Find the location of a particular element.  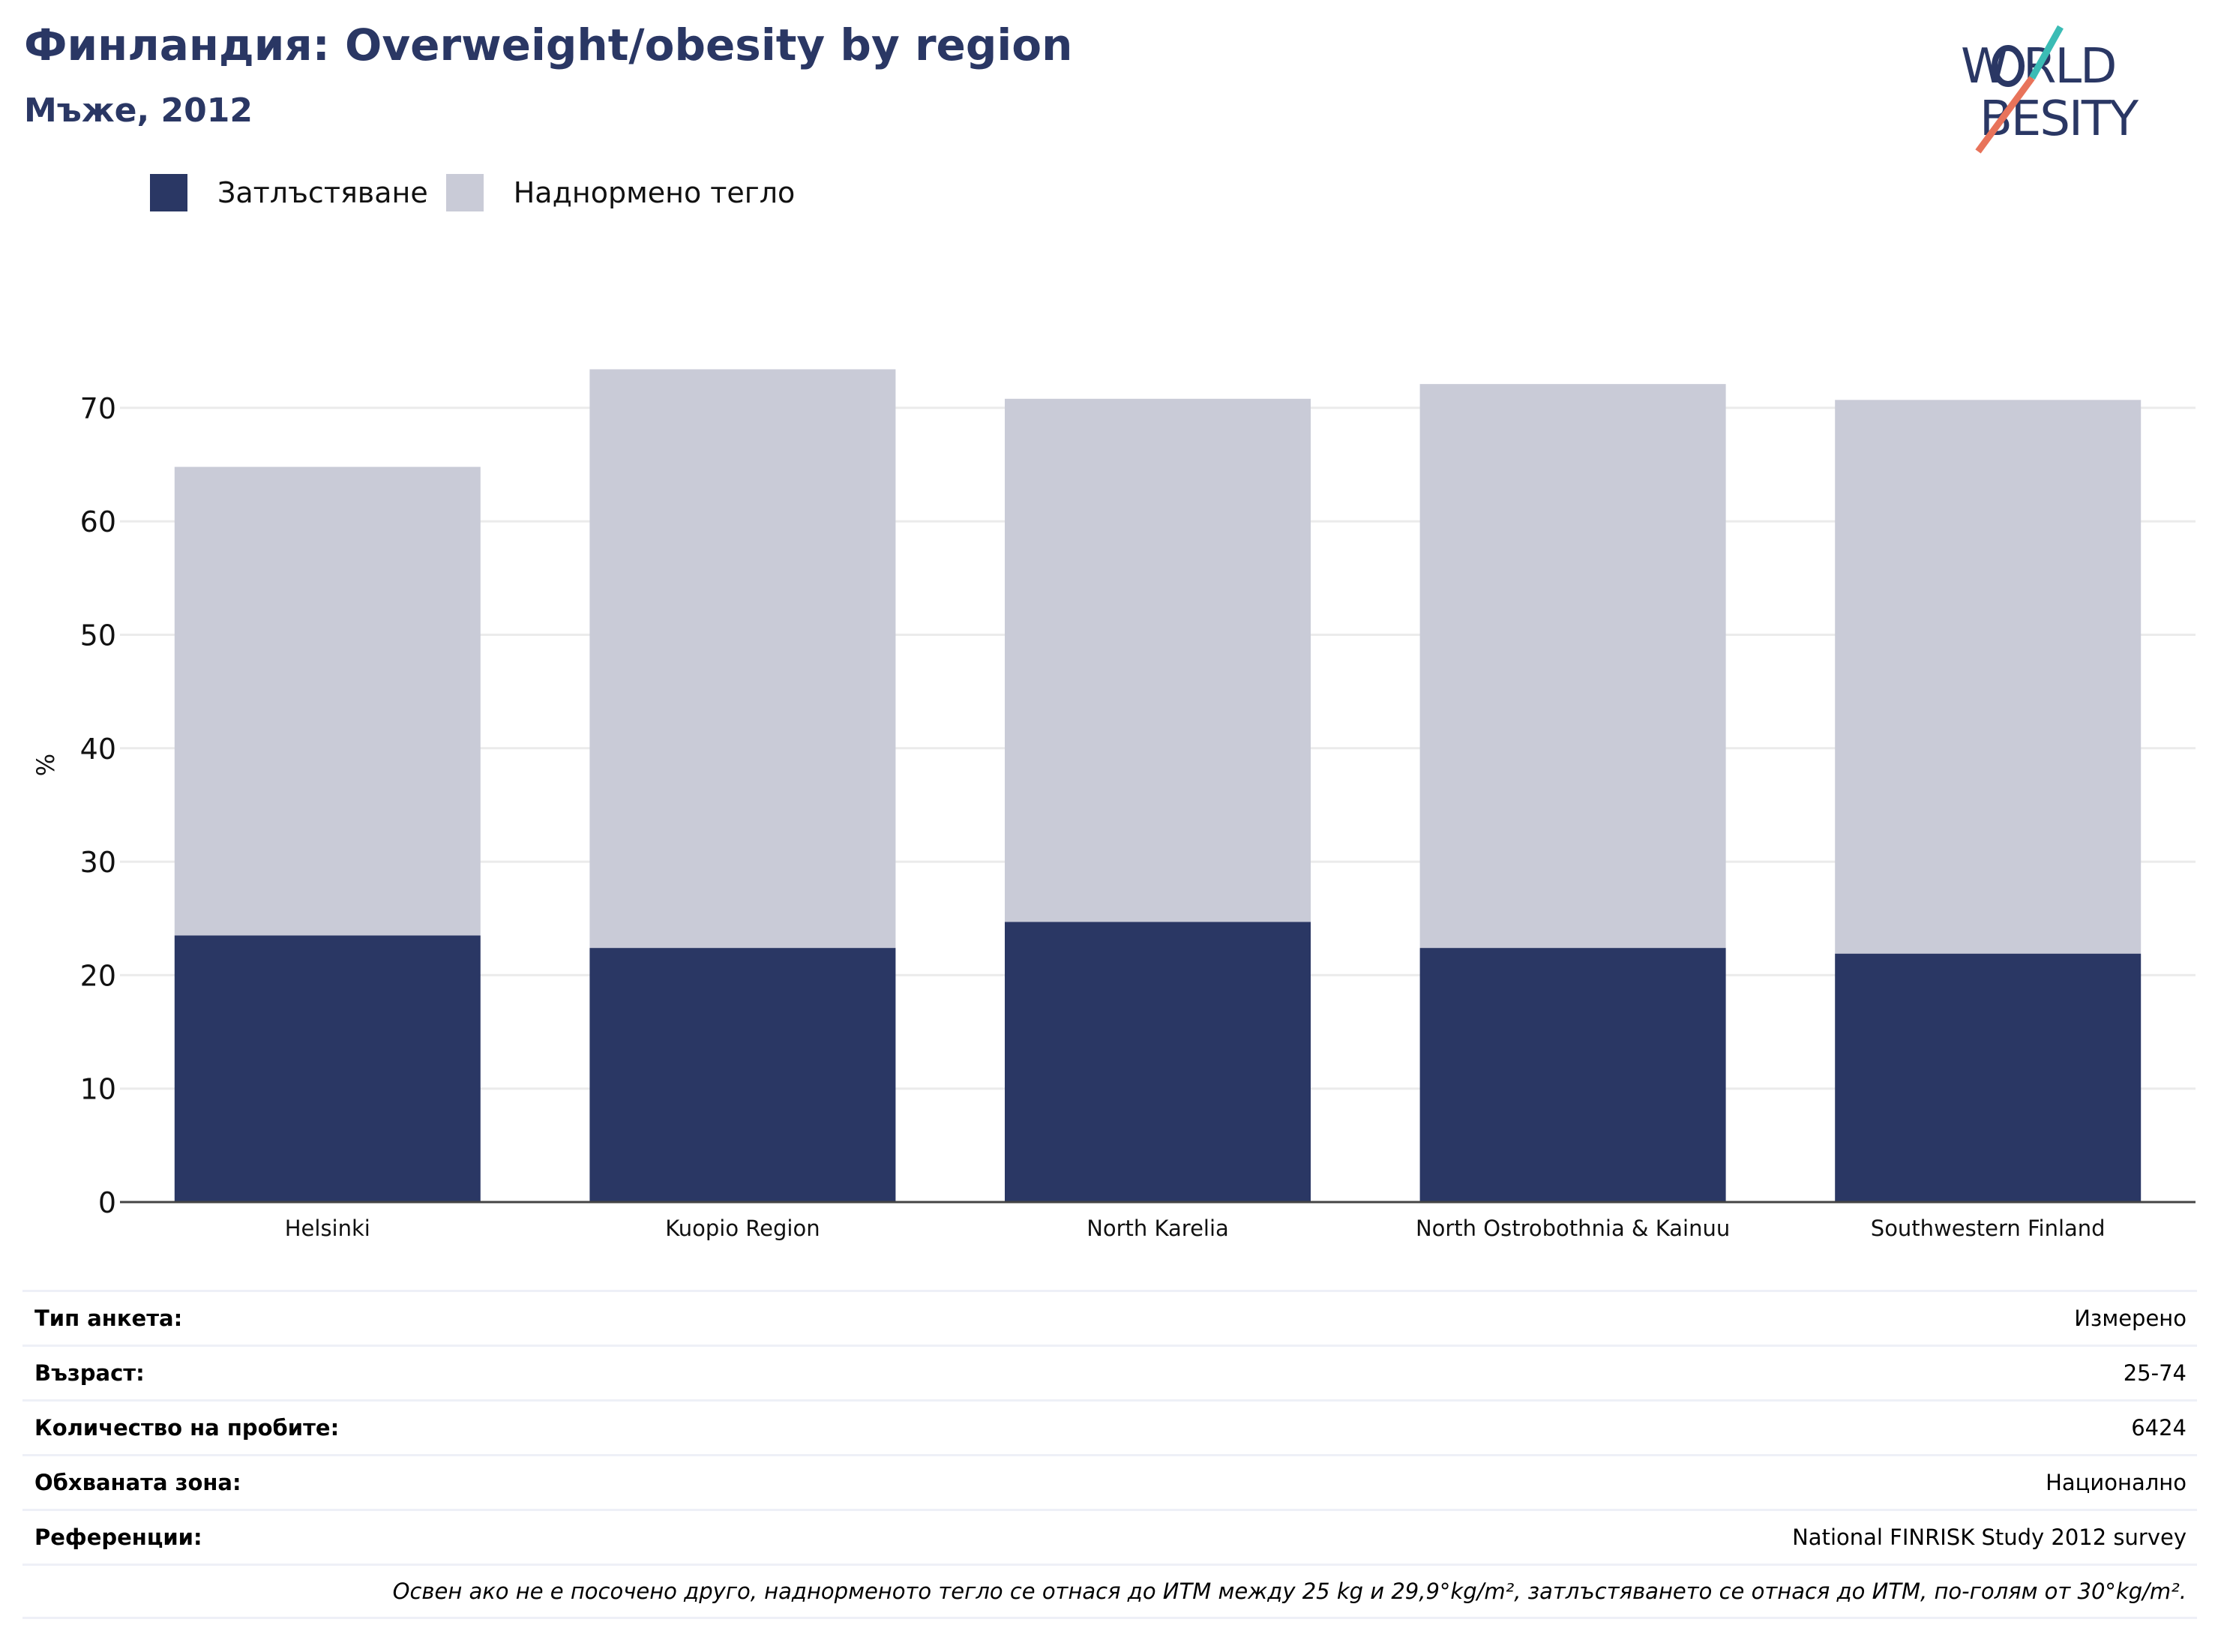

info-key: Количество на пробите: is located at coordinates (187, 1428).